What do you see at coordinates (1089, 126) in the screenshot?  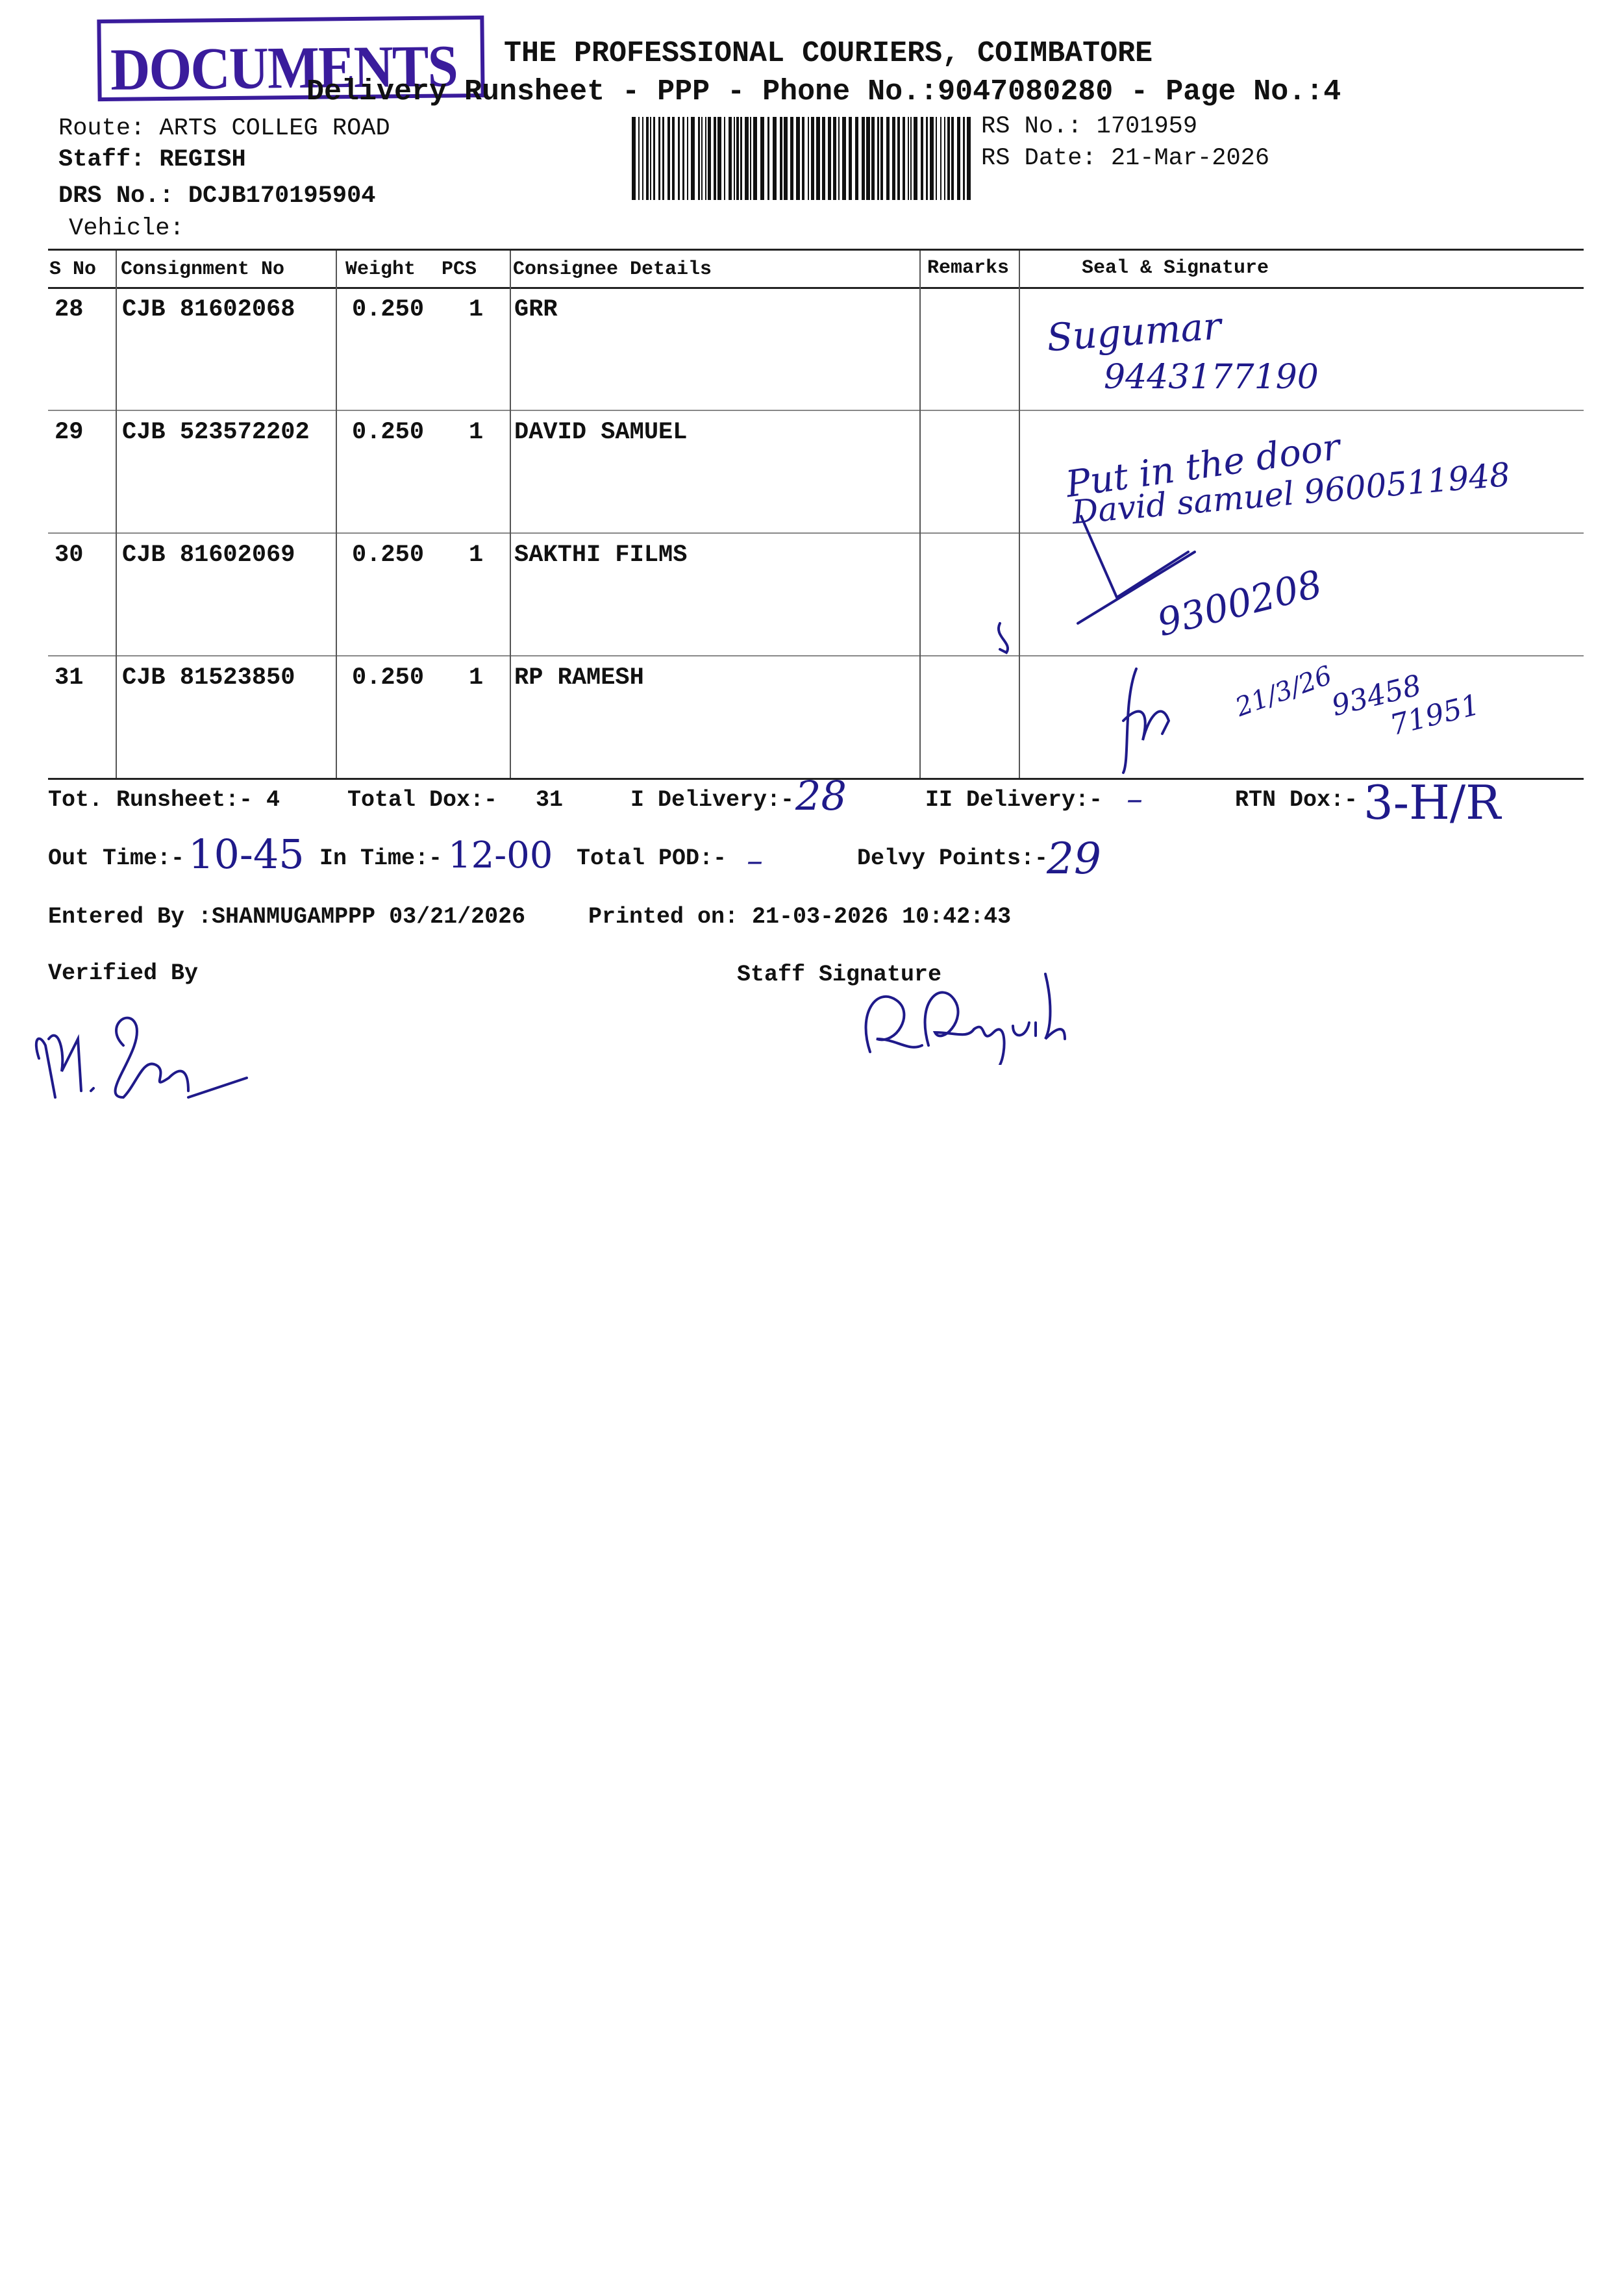 I see `rs-no: RS No.: 1701959` at bounding box center [1089, 126].